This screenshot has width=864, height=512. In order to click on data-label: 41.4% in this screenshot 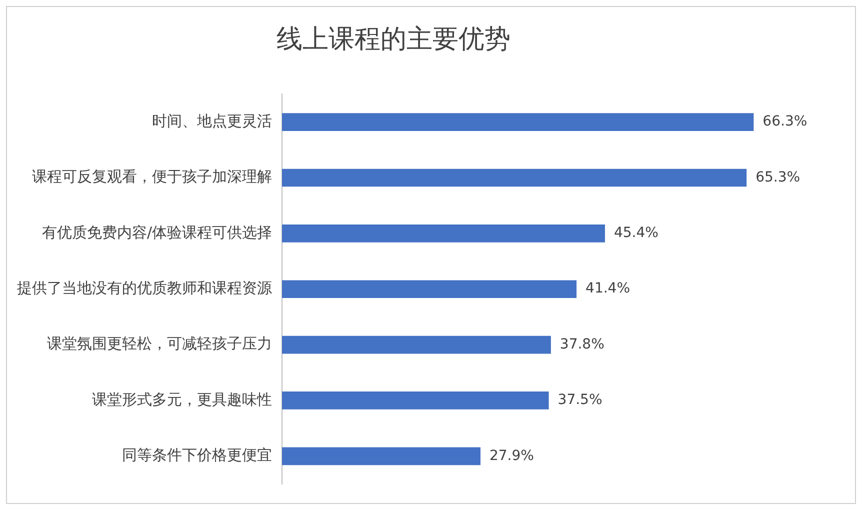, I will do `click(608, 288)`.